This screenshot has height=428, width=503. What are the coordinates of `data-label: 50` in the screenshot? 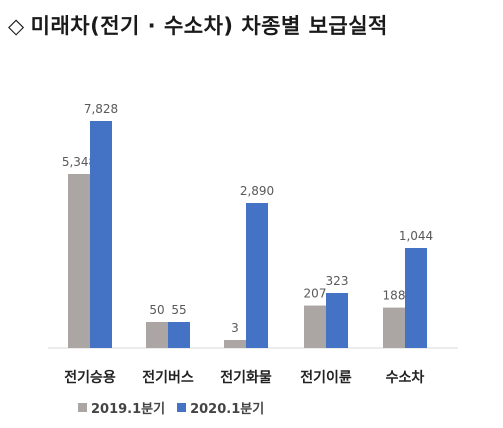 It's located at (156, 310).